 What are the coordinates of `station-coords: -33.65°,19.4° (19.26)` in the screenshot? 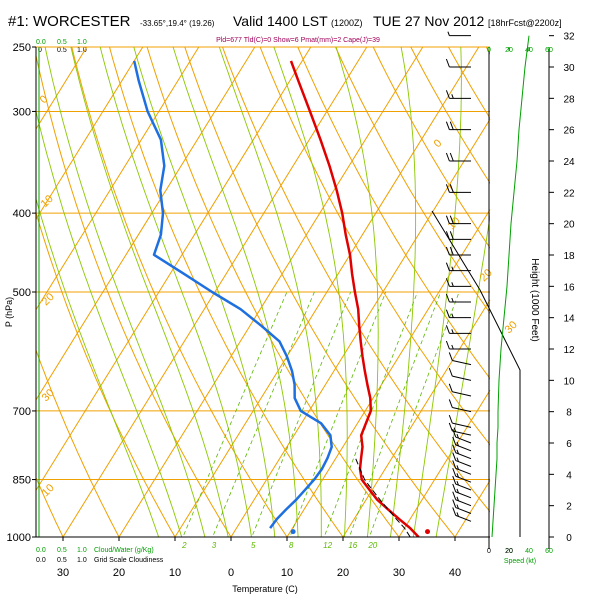 It's located at (177, 23).